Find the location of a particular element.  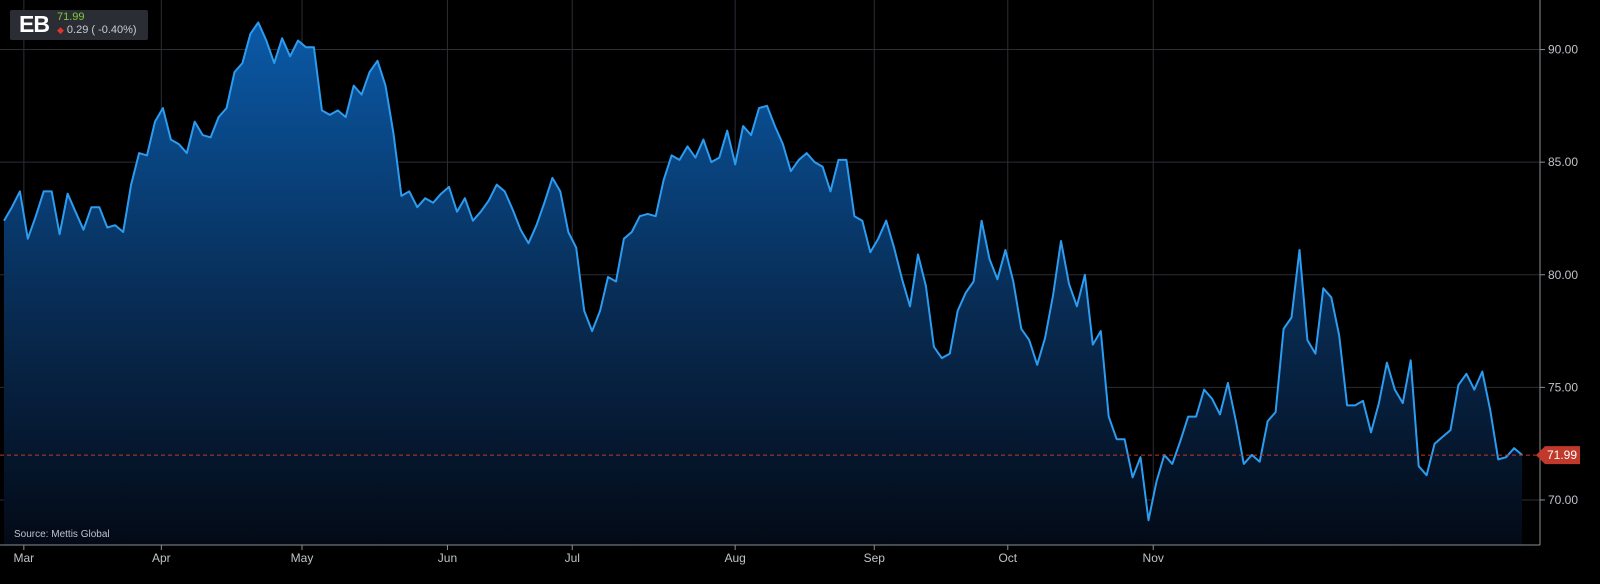

source-note: Source: Mettis Global is located at coordinates (62, 534).